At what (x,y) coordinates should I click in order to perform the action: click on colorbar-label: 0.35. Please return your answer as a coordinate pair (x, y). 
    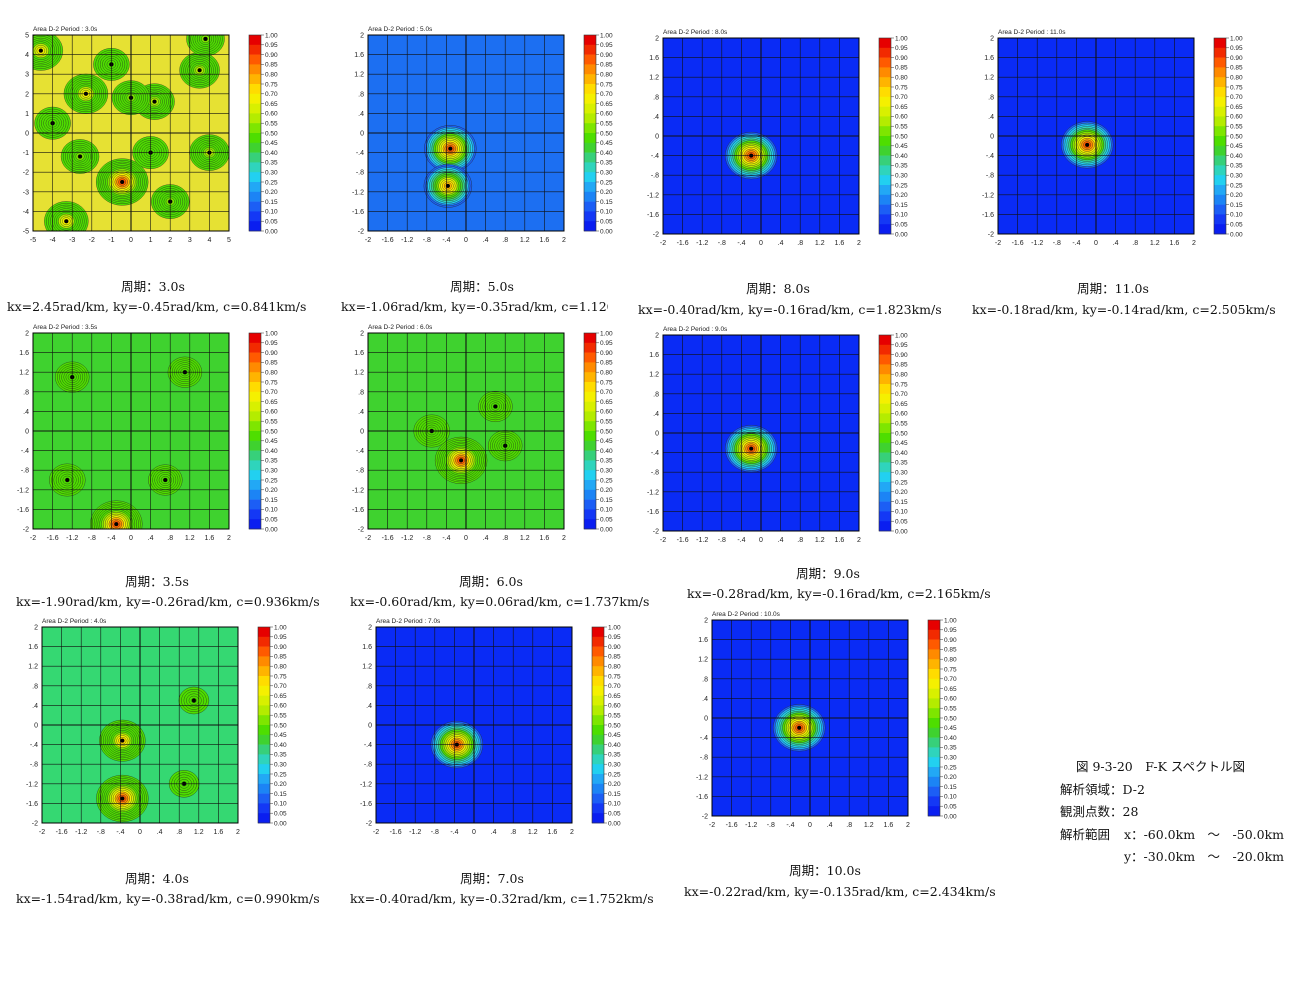
    Looking at the image, I should click on (1236, 166).